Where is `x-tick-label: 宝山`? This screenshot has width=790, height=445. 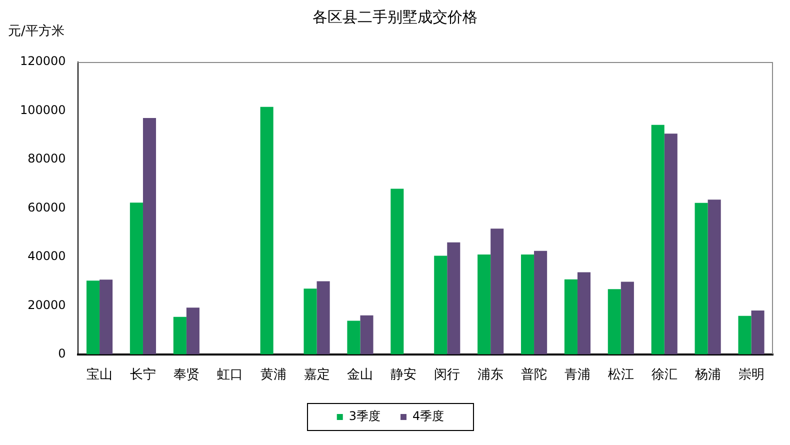
x-tick-label: 宝山 is located at coordinates (99, 374).